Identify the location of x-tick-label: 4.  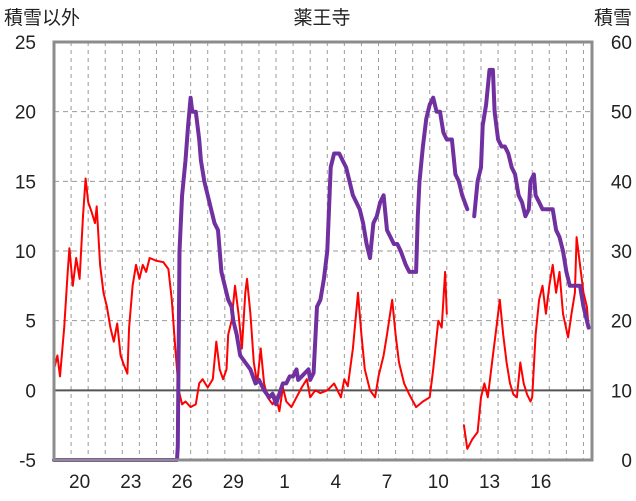
(336, 482).